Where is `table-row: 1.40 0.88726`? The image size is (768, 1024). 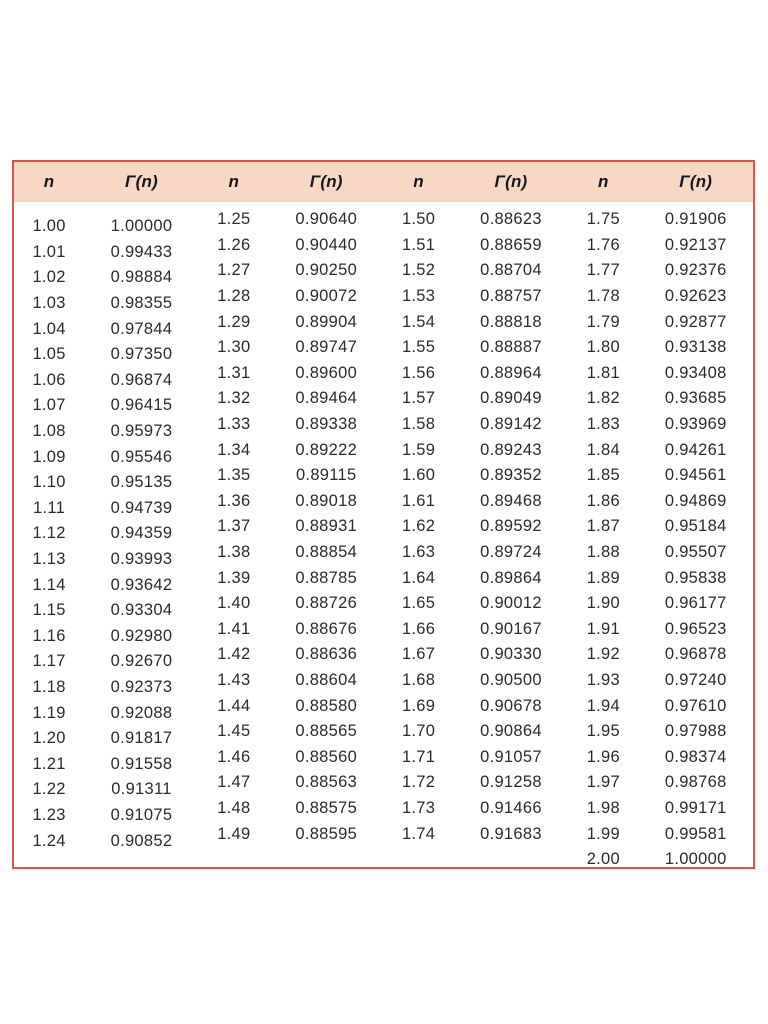
table-row: 1.40 0.88726 is located at coordinates (291, 604).